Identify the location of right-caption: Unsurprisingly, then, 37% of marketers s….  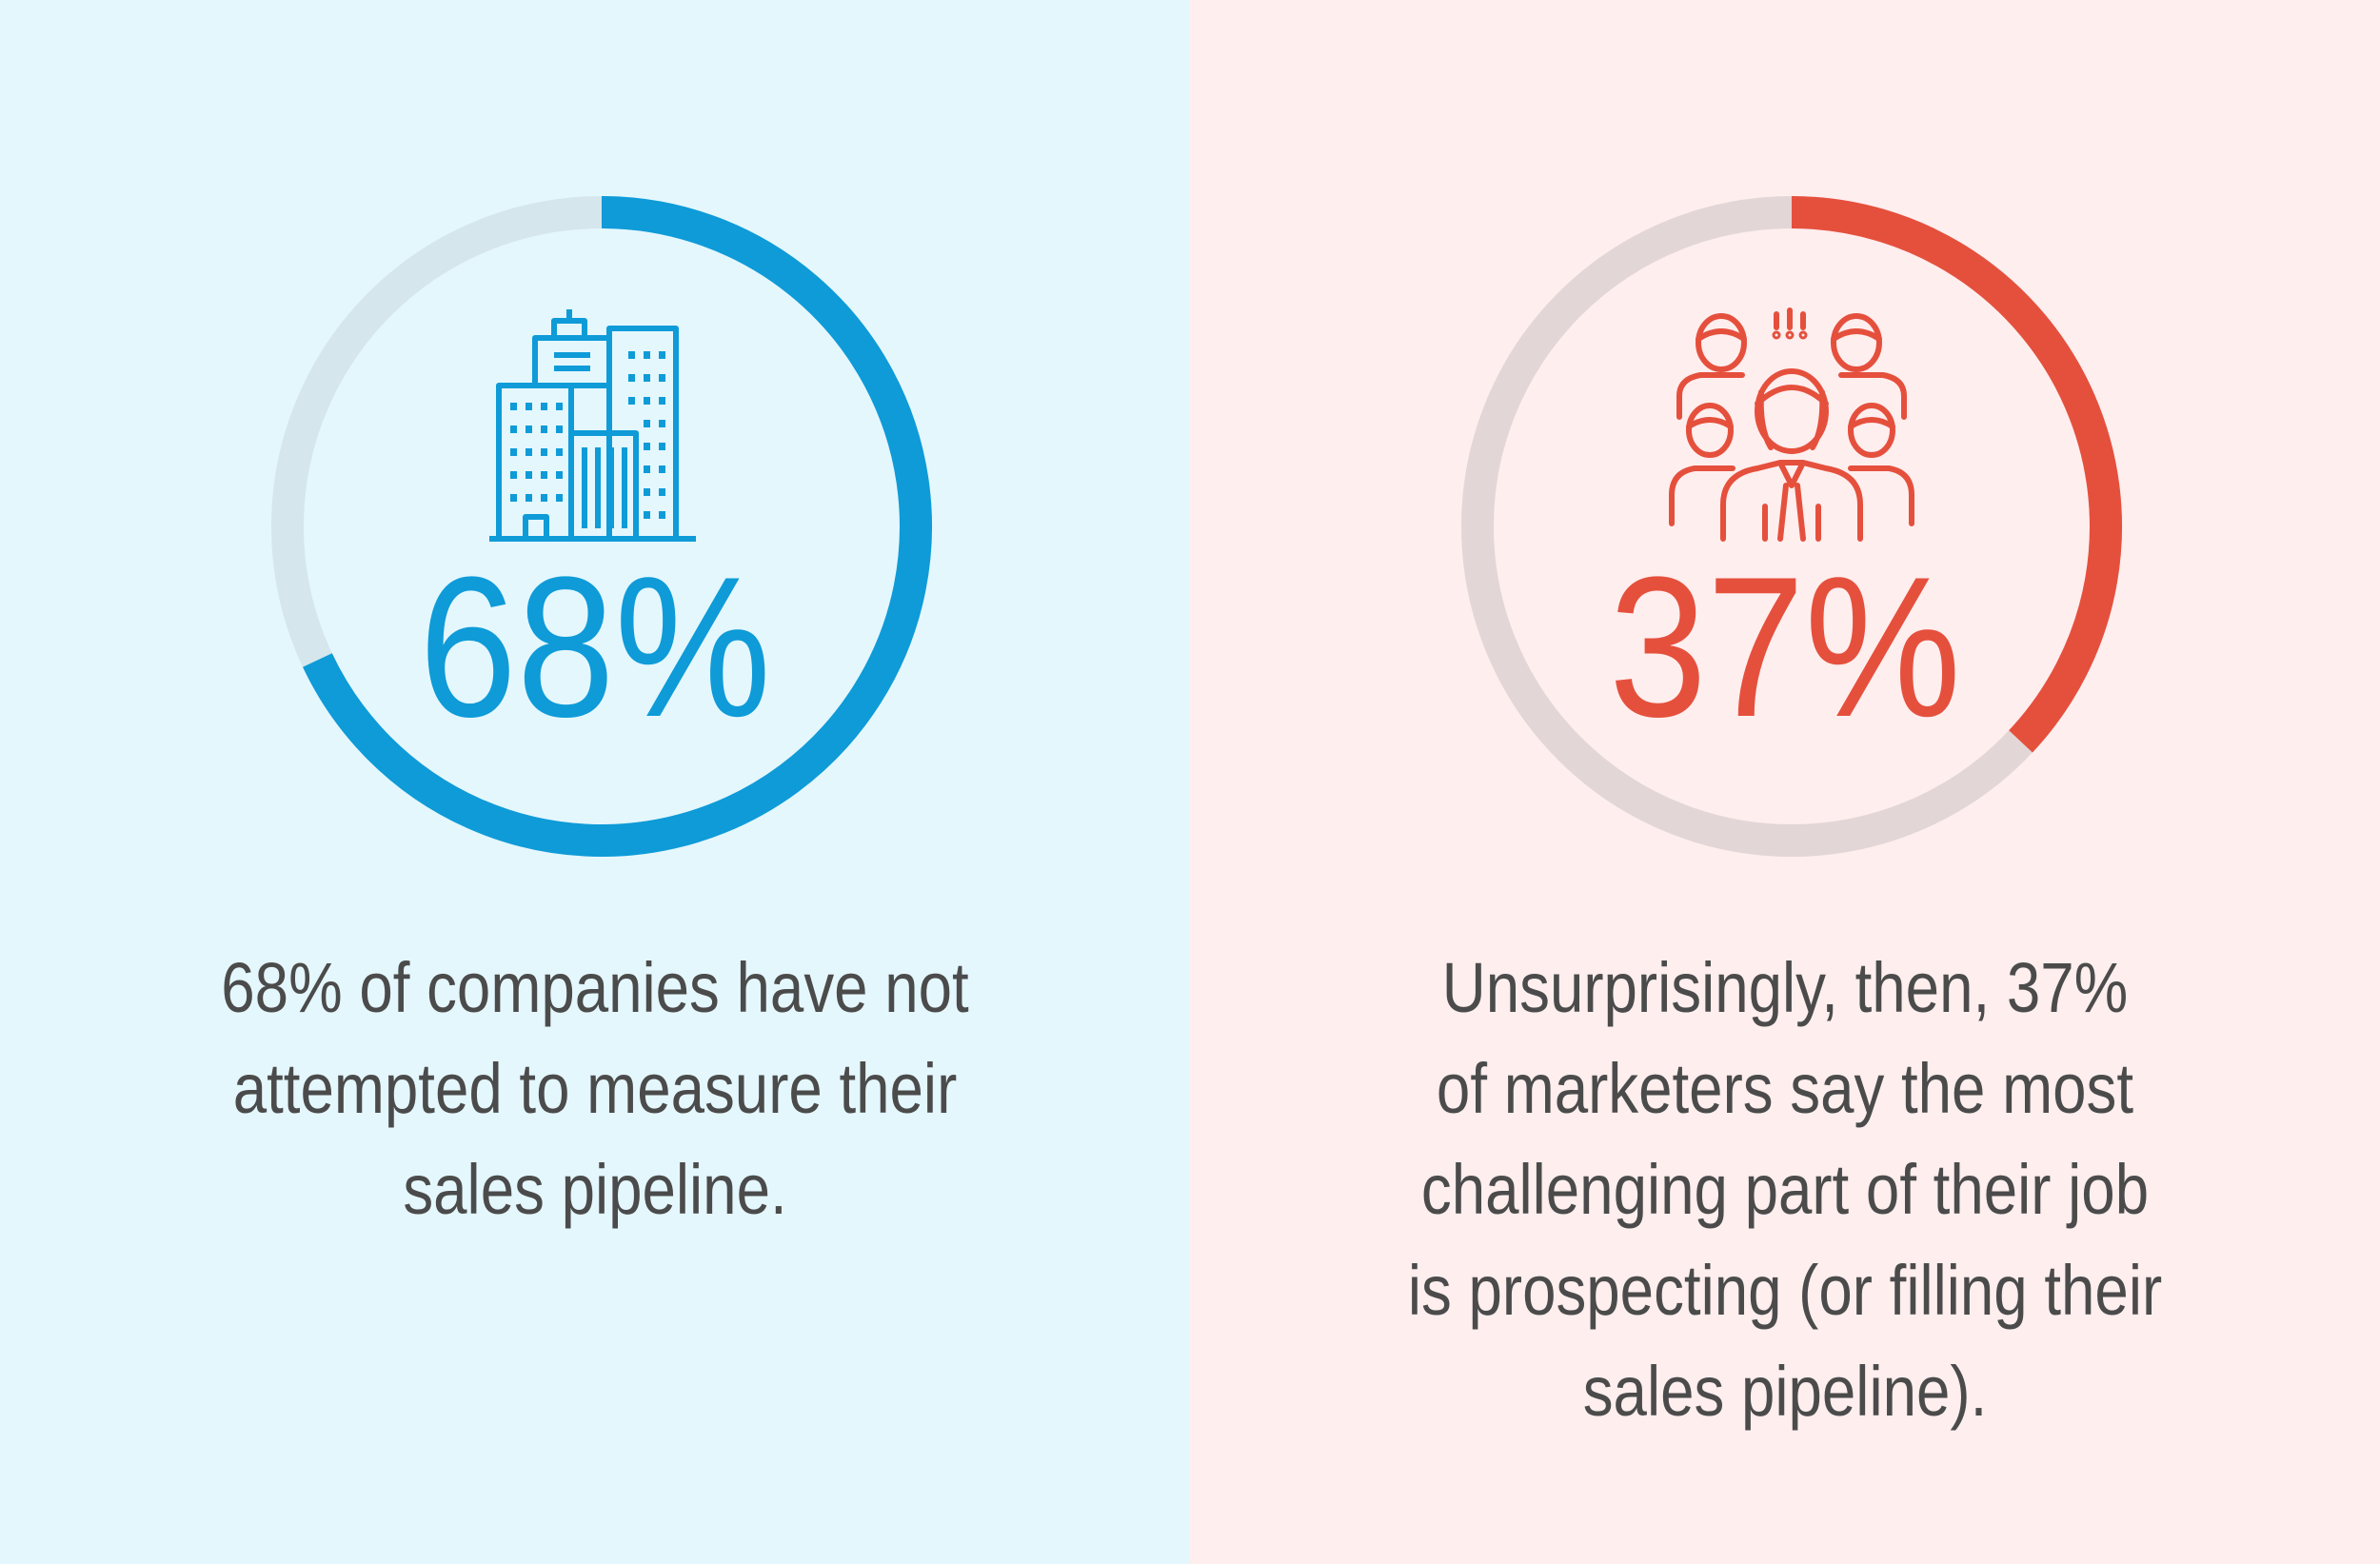
(1785, 1190).